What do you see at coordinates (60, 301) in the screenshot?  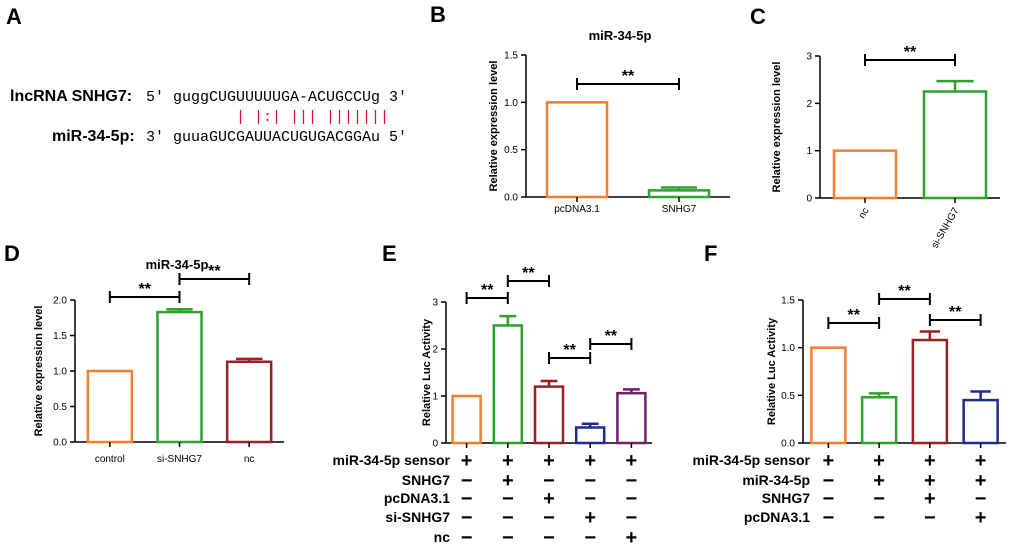 I see `y-tick-label: 2.0` at bounding box center [60, 301].